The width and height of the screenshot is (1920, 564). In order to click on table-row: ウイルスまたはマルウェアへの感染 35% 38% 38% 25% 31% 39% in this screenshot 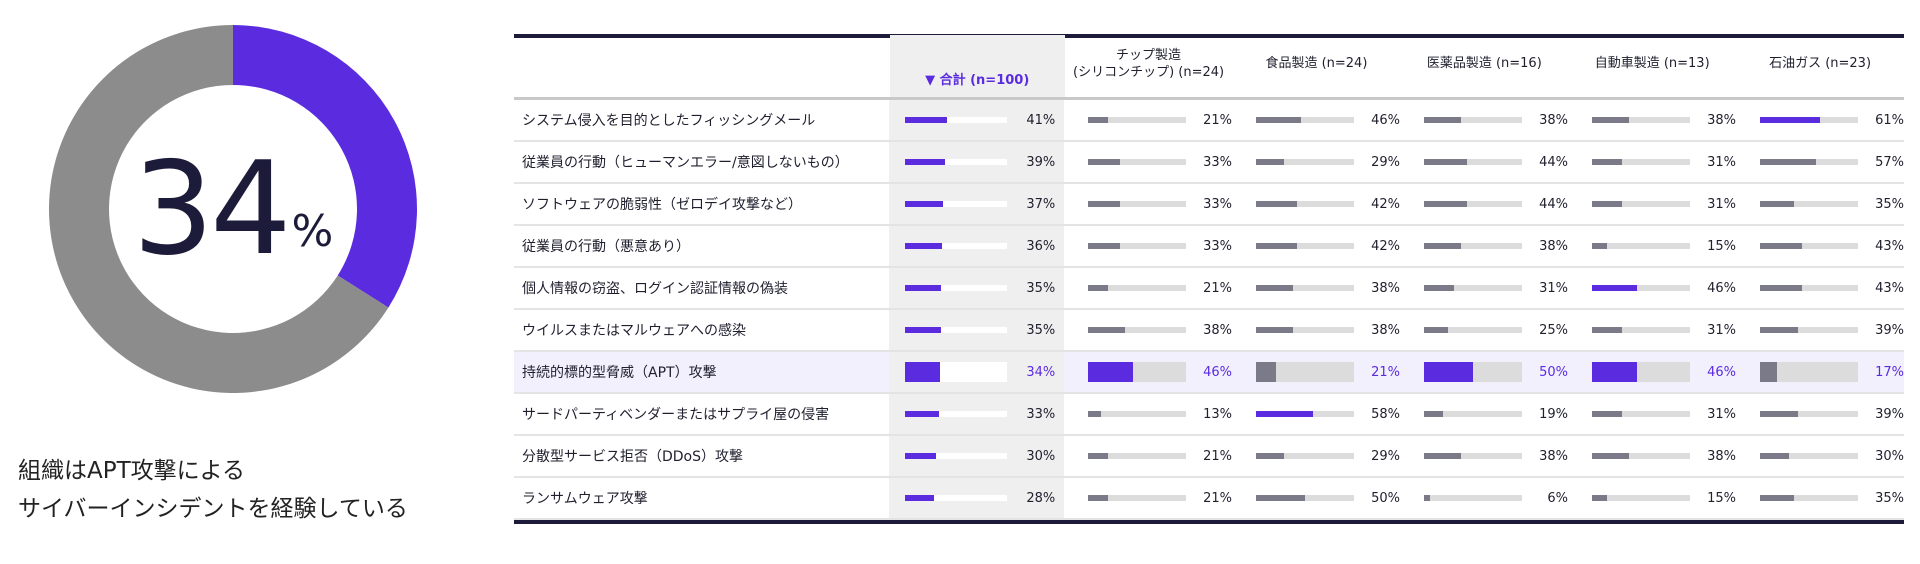, I will do `click(1209, 331)`.